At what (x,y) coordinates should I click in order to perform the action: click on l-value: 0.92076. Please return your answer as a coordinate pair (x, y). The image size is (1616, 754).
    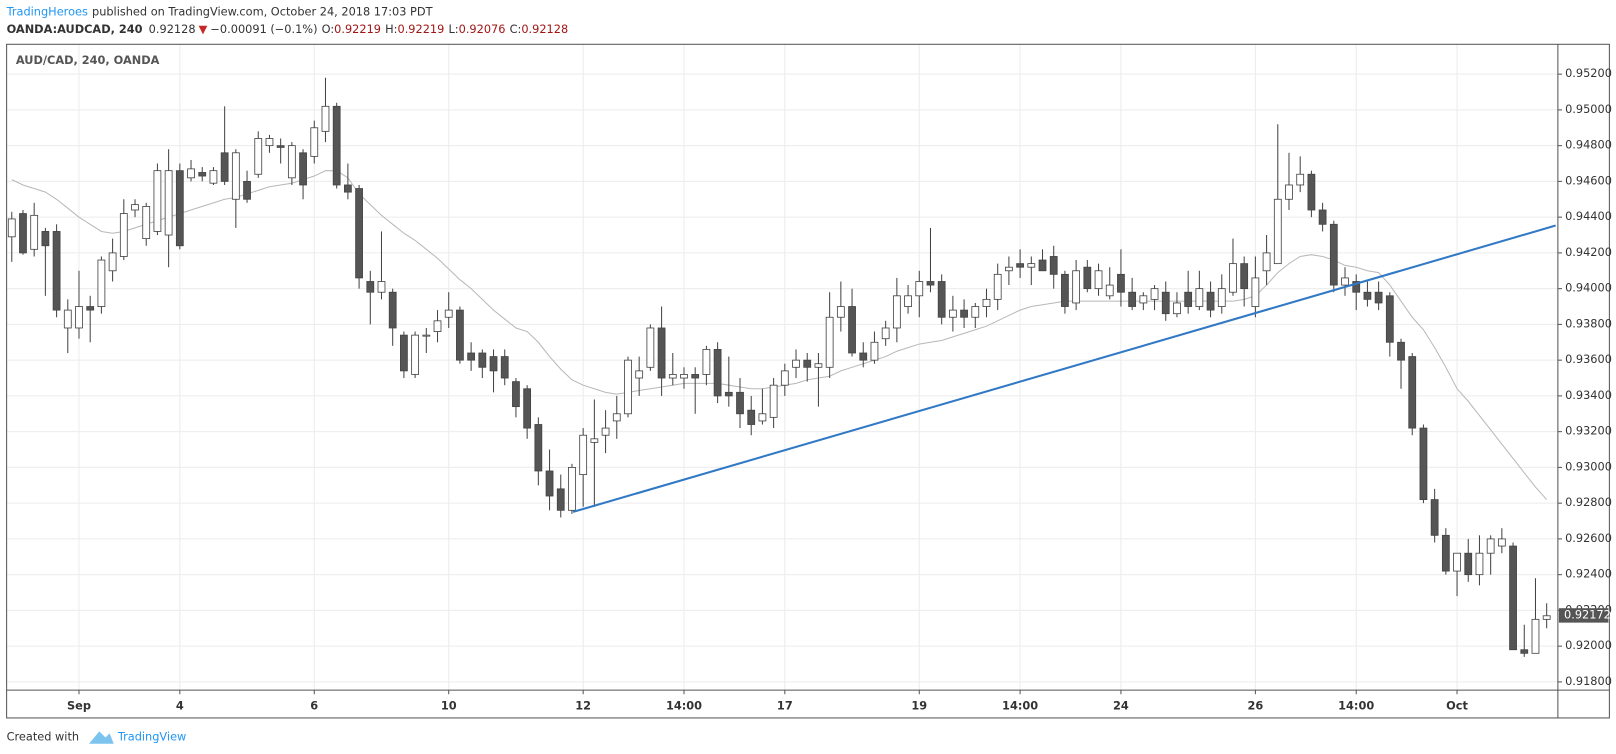
    Looking at the image, I should click on (482, 29).